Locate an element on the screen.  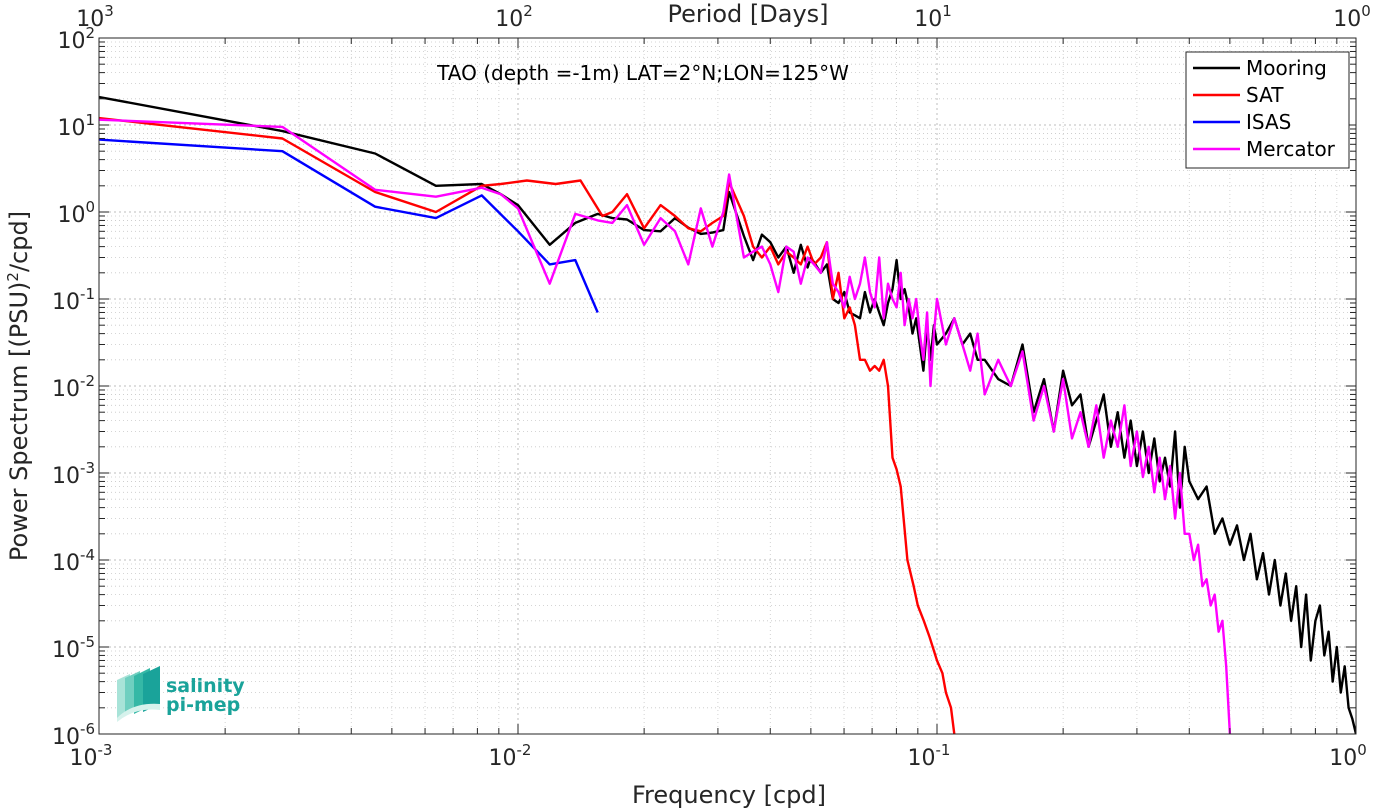
top-tick-label: 10³ is located at coordinates (95, 17).